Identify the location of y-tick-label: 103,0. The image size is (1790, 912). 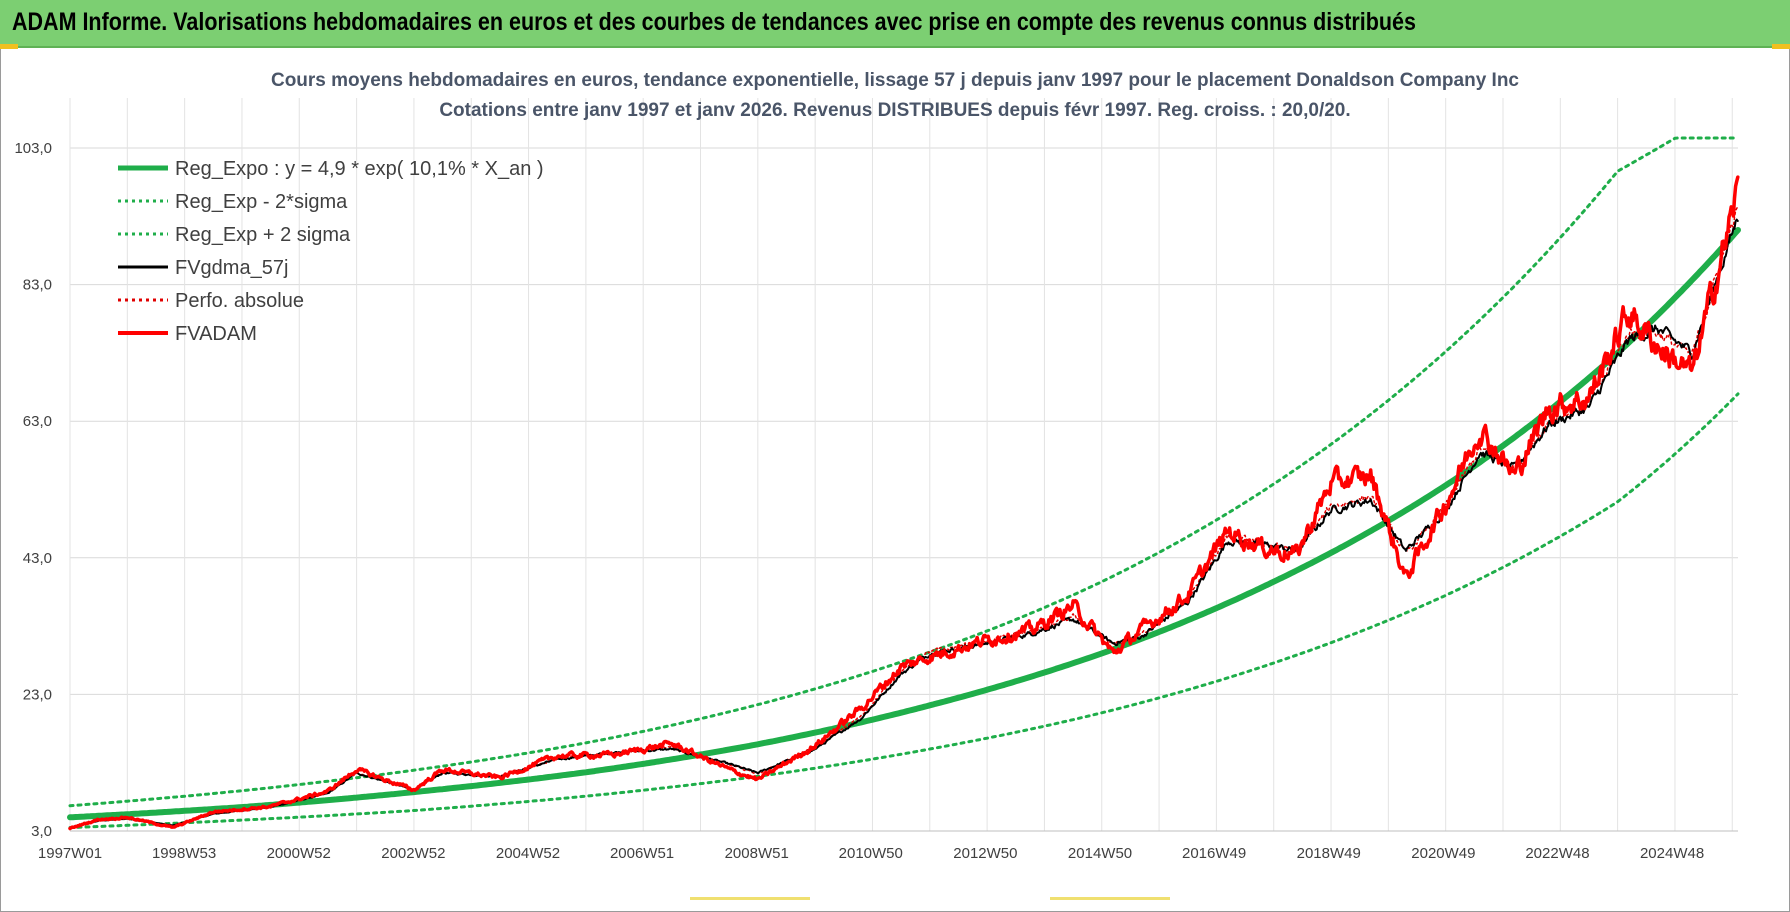
(33, 148).